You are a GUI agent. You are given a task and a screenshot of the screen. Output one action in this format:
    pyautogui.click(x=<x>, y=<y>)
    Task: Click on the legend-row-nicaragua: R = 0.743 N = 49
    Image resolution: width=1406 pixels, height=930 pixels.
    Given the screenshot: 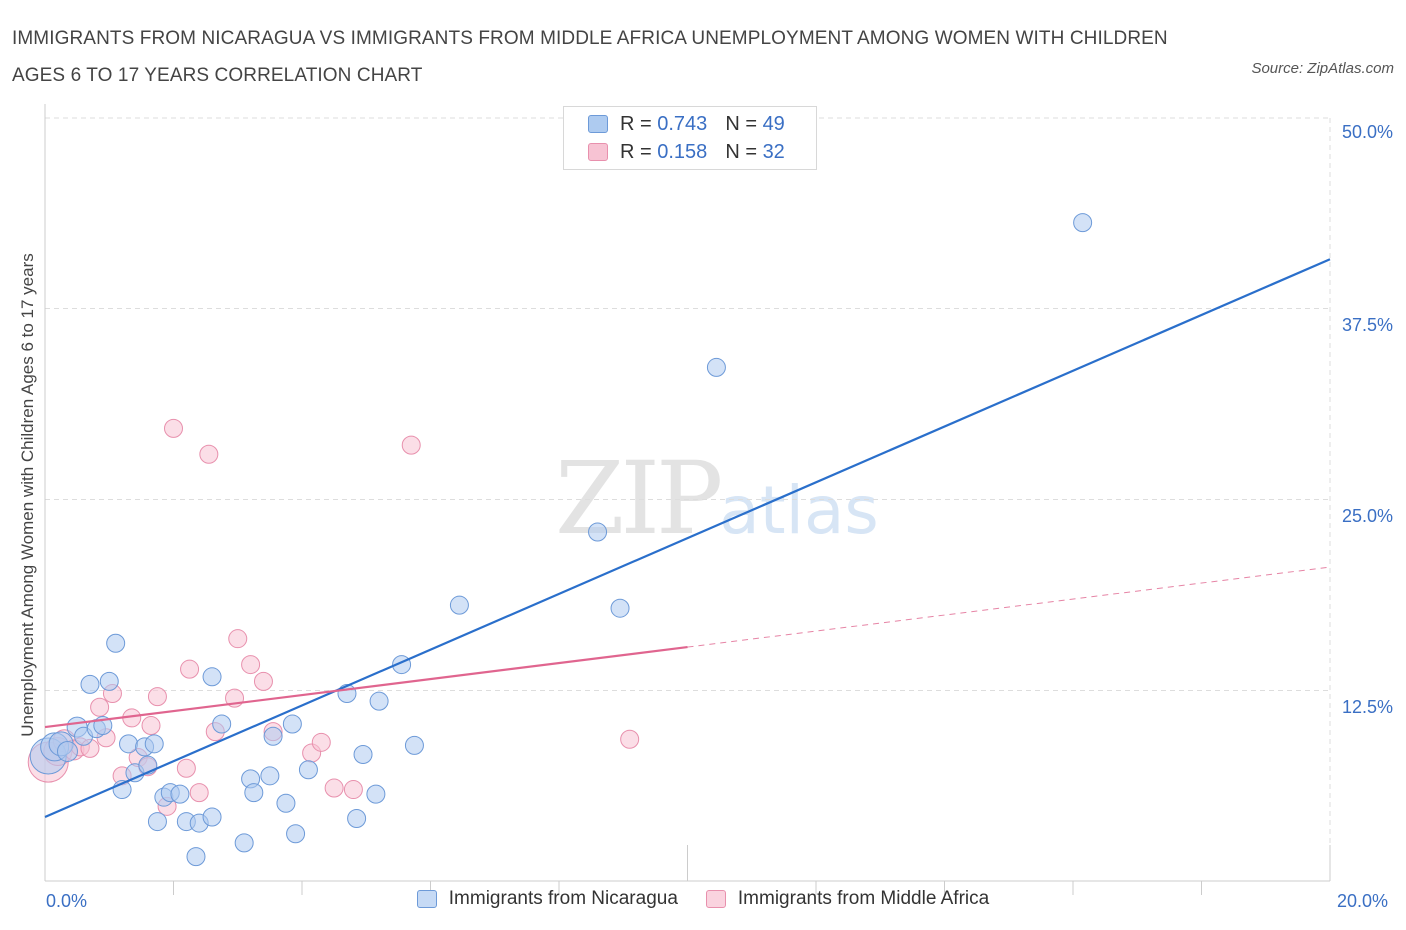 What is the action you would take?
    pyautogui.click(x=686, y=124)
    